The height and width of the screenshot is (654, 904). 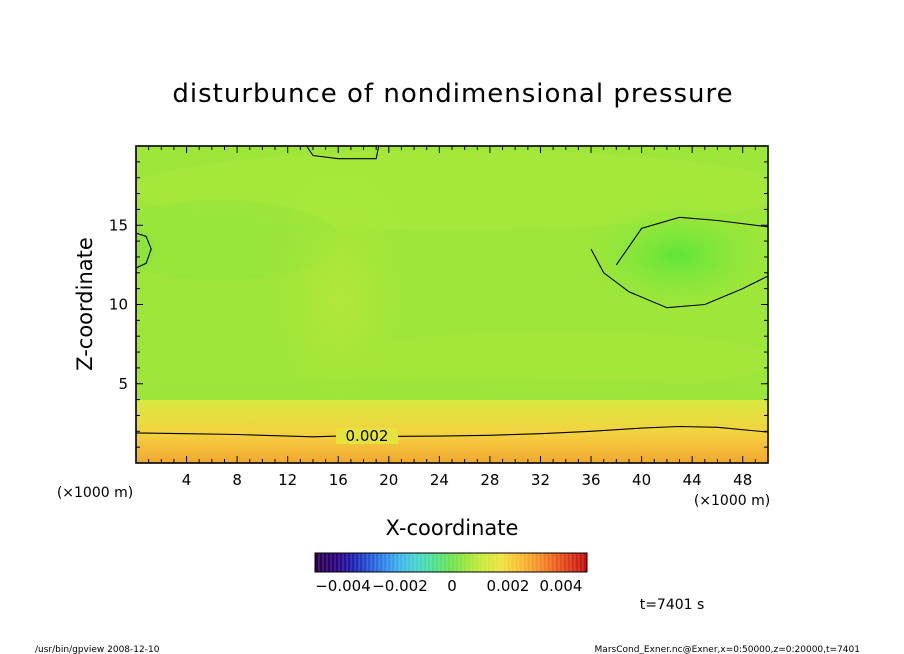 What do you see at coordinates (452, 528) in the screenshot?
I see `x-axis-label: X-coordinate` at bounding box center [452, 528].